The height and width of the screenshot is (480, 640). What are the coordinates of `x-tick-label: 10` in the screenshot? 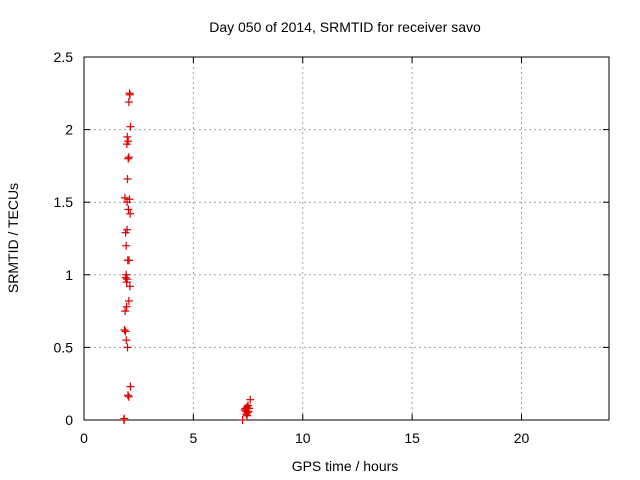 It's located at (303, 438).